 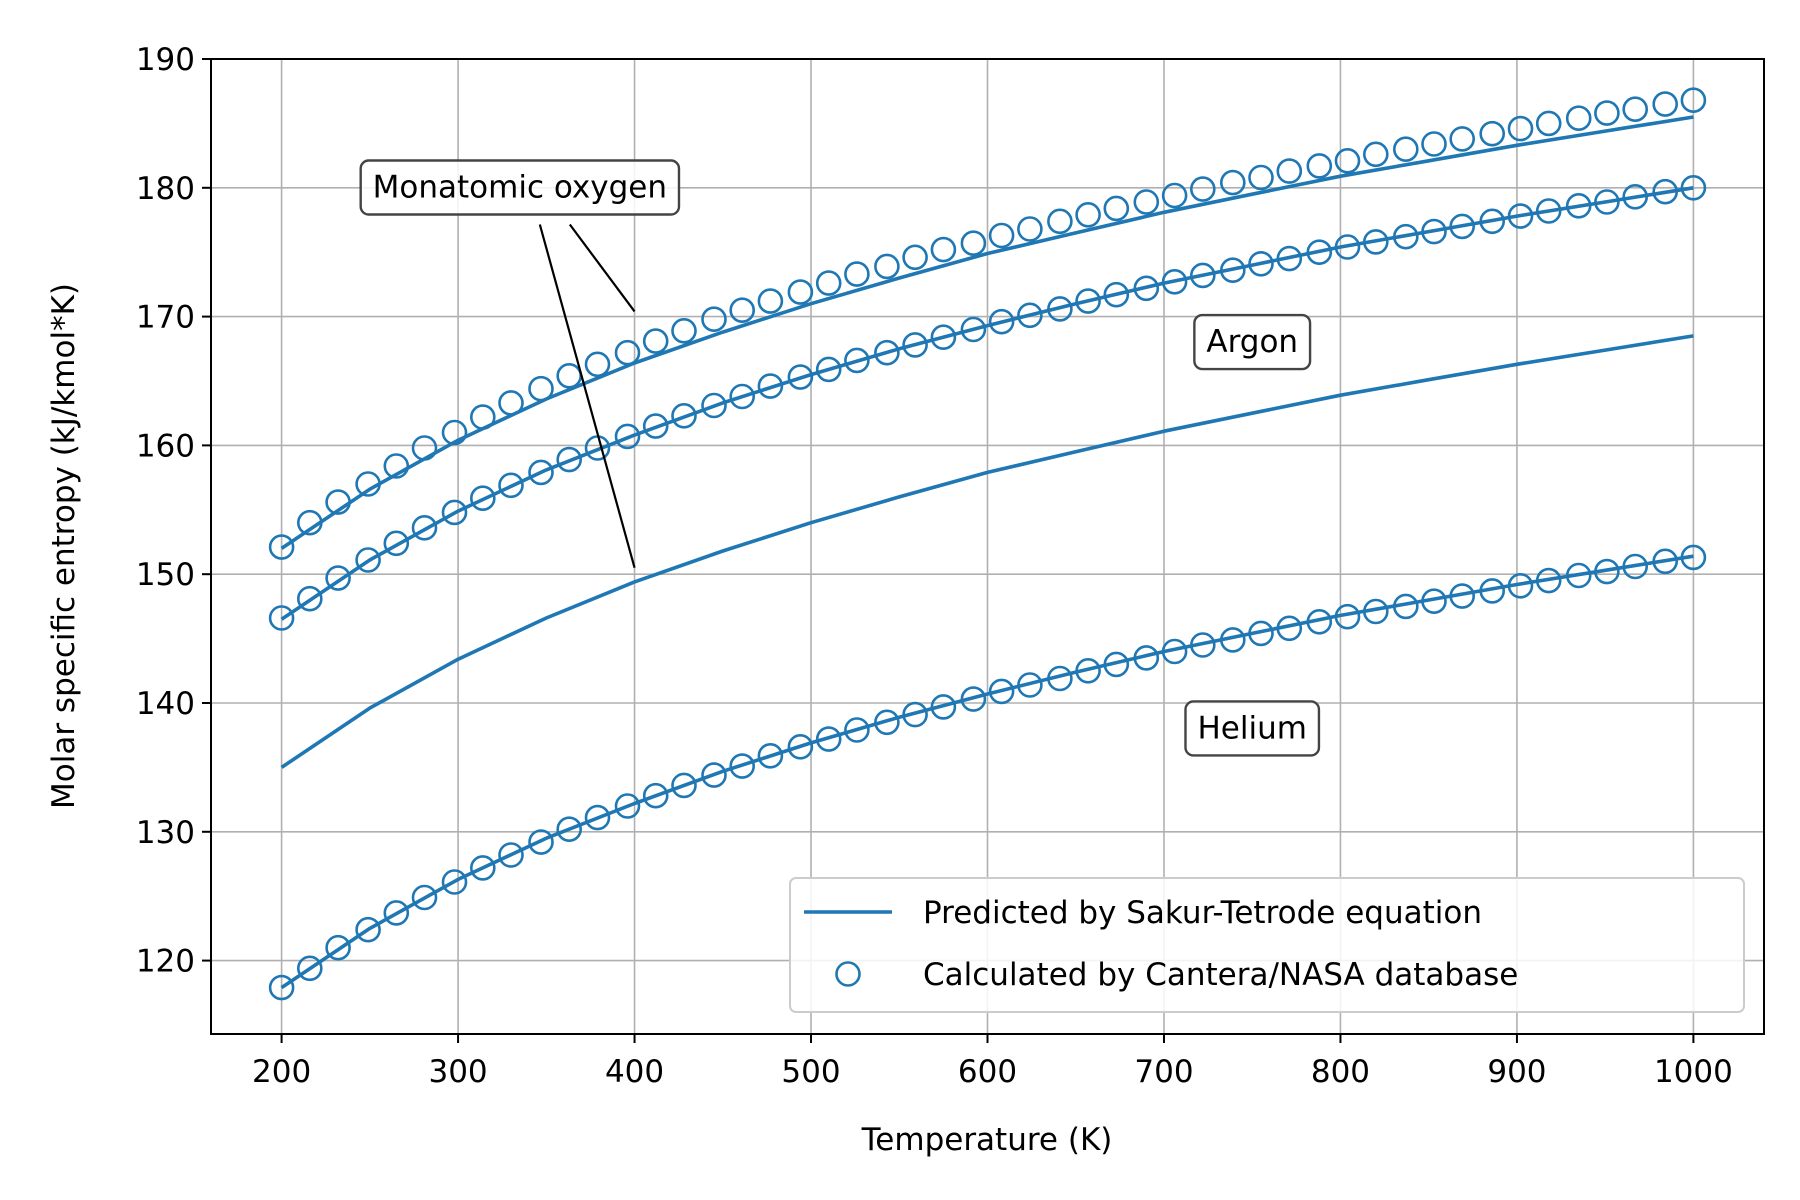 What do you see at coordinates (1693, 1072) in the screenshot?
I see `x-tick-label: 1000` at bounding box center [1693, 1072].